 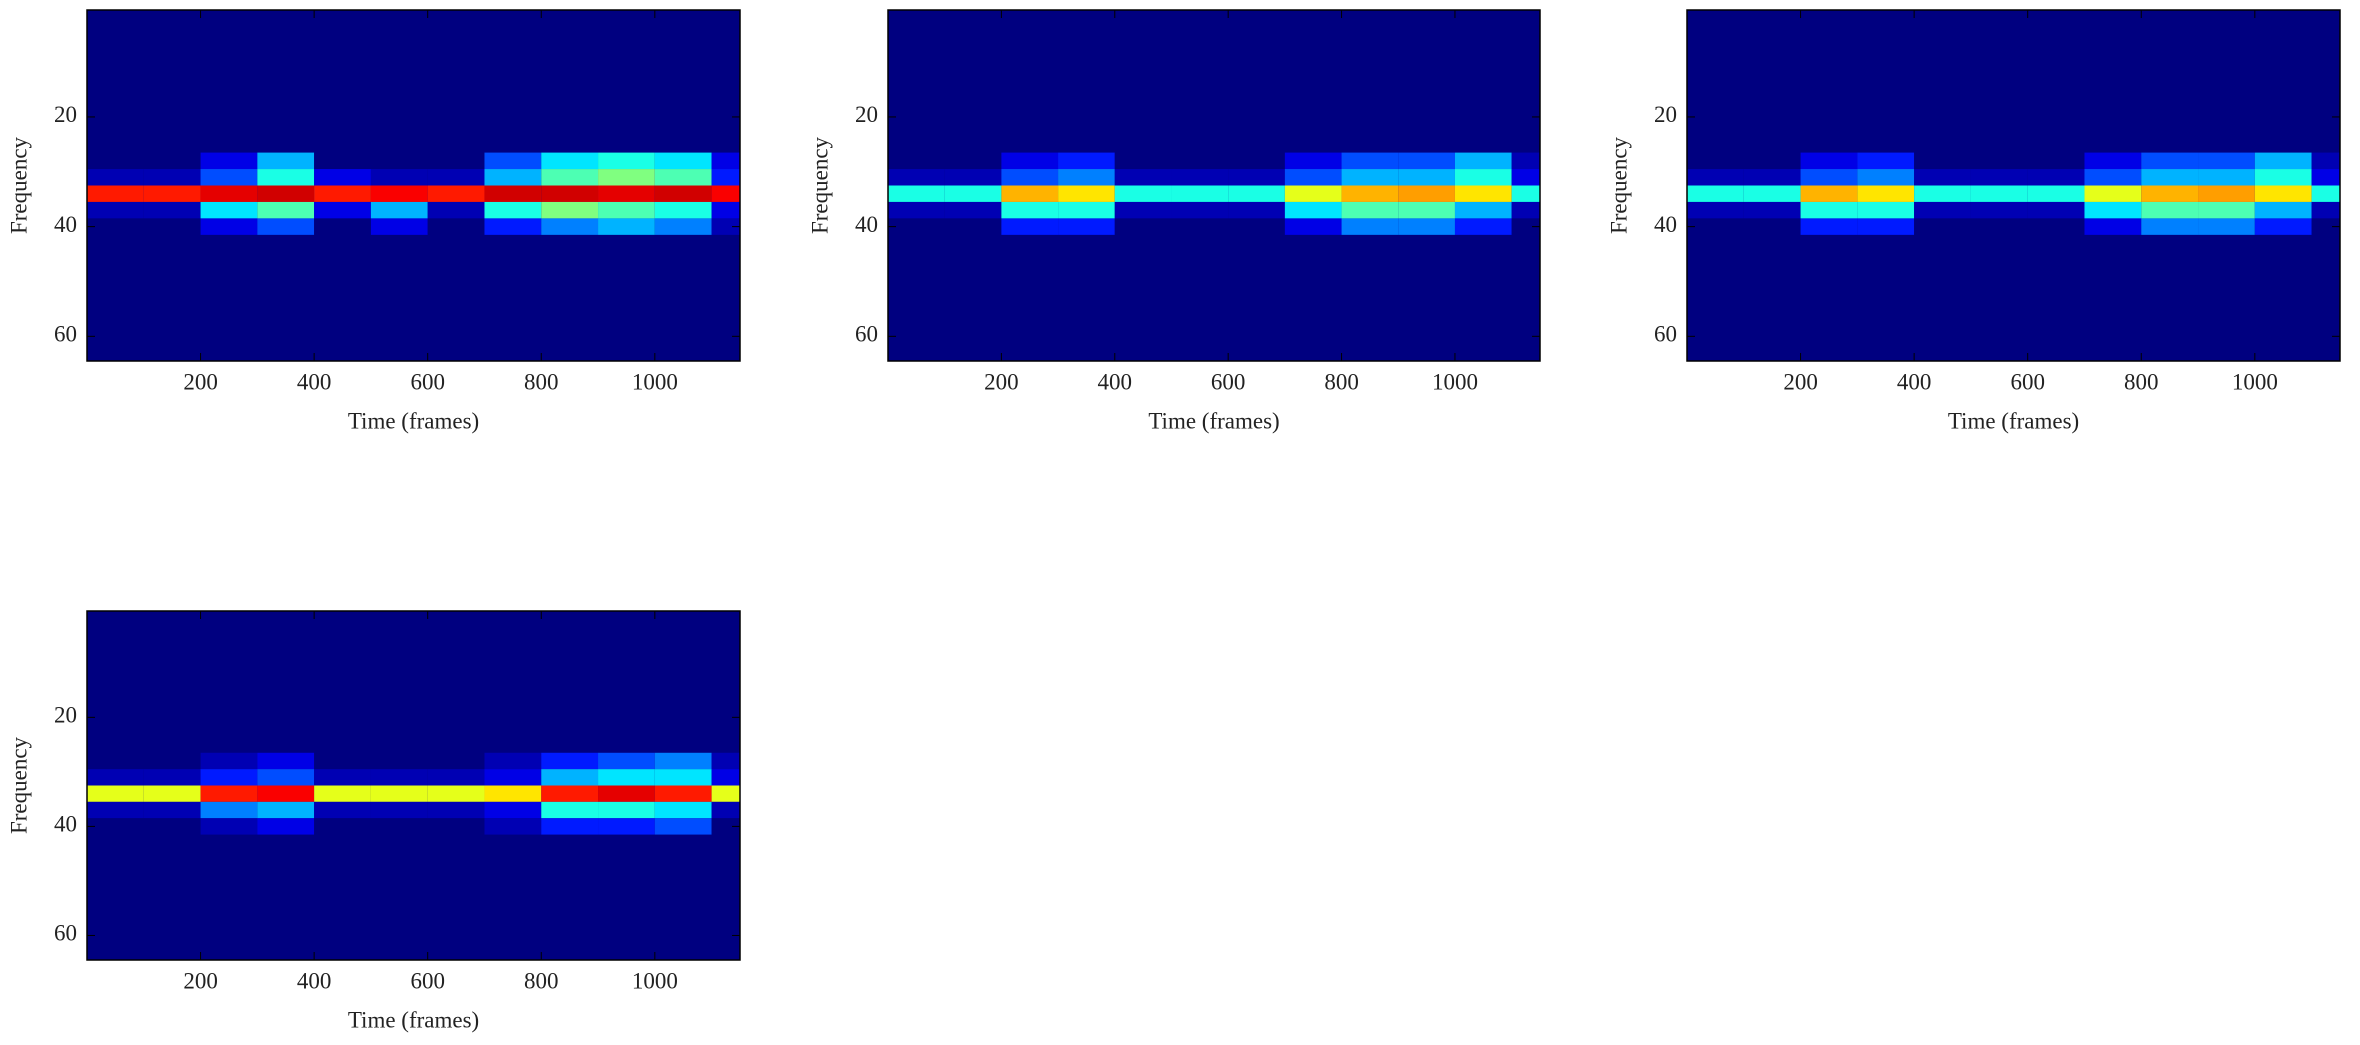 I want to click on x-tick-label: 200, so click(x=200, y=980).